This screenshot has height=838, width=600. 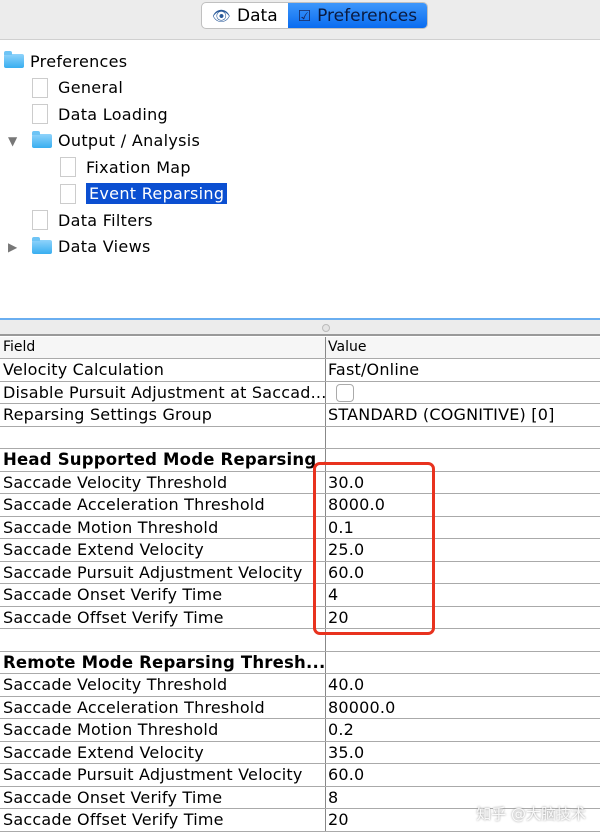 What do you see at coordinates (362, 707) in the screenshot?
I see `value-cell: 80000.0` at bounding box center [362, 707].